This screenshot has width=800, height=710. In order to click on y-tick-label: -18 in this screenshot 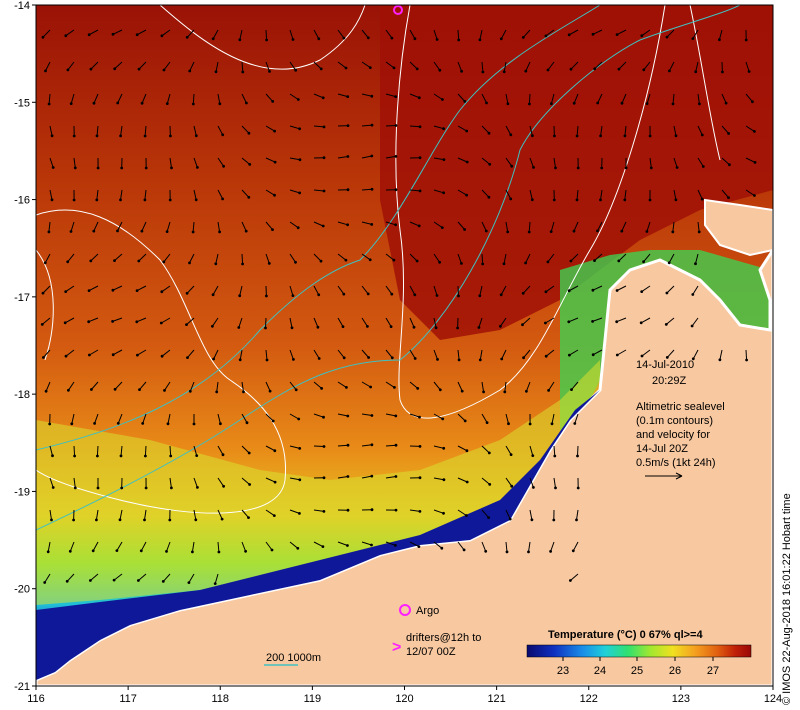, I will do `click(22, 395)`.